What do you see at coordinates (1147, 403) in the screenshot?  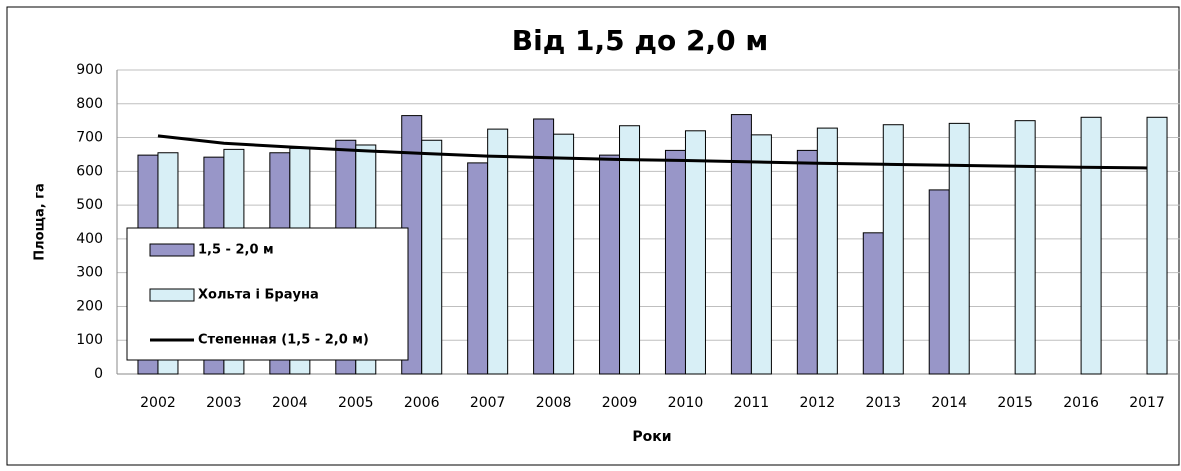 I see `x-tick-label: 2017` at bounding box center [1147, 403].